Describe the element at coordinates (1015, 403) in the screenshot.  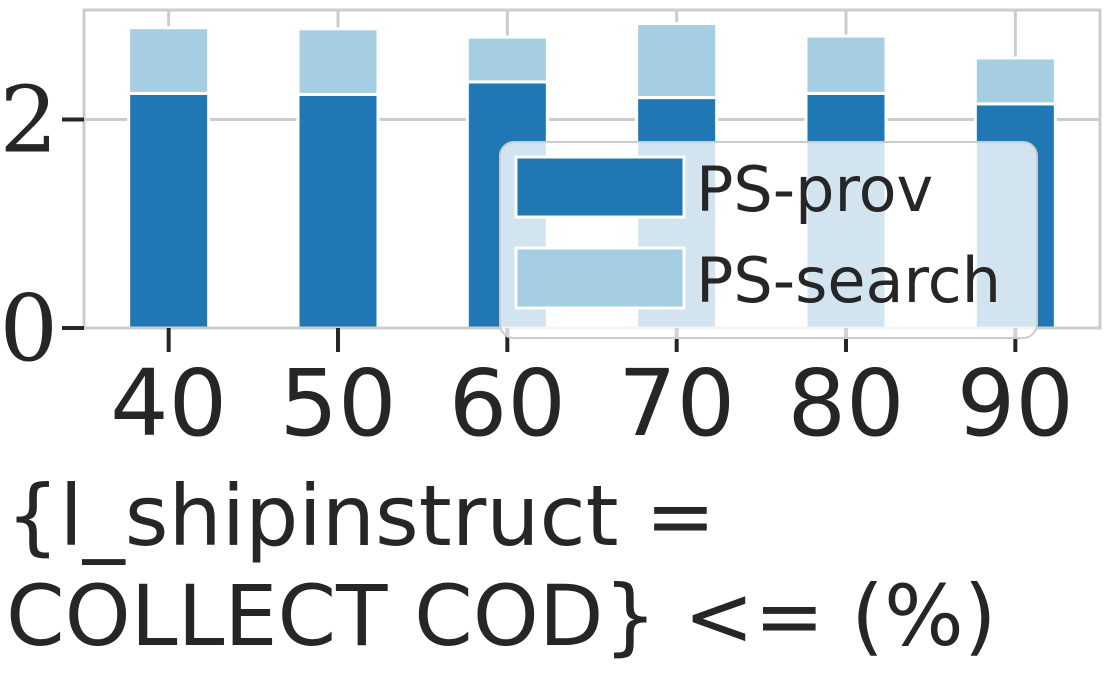
I see `x-tick-label-90: 90` at that location.